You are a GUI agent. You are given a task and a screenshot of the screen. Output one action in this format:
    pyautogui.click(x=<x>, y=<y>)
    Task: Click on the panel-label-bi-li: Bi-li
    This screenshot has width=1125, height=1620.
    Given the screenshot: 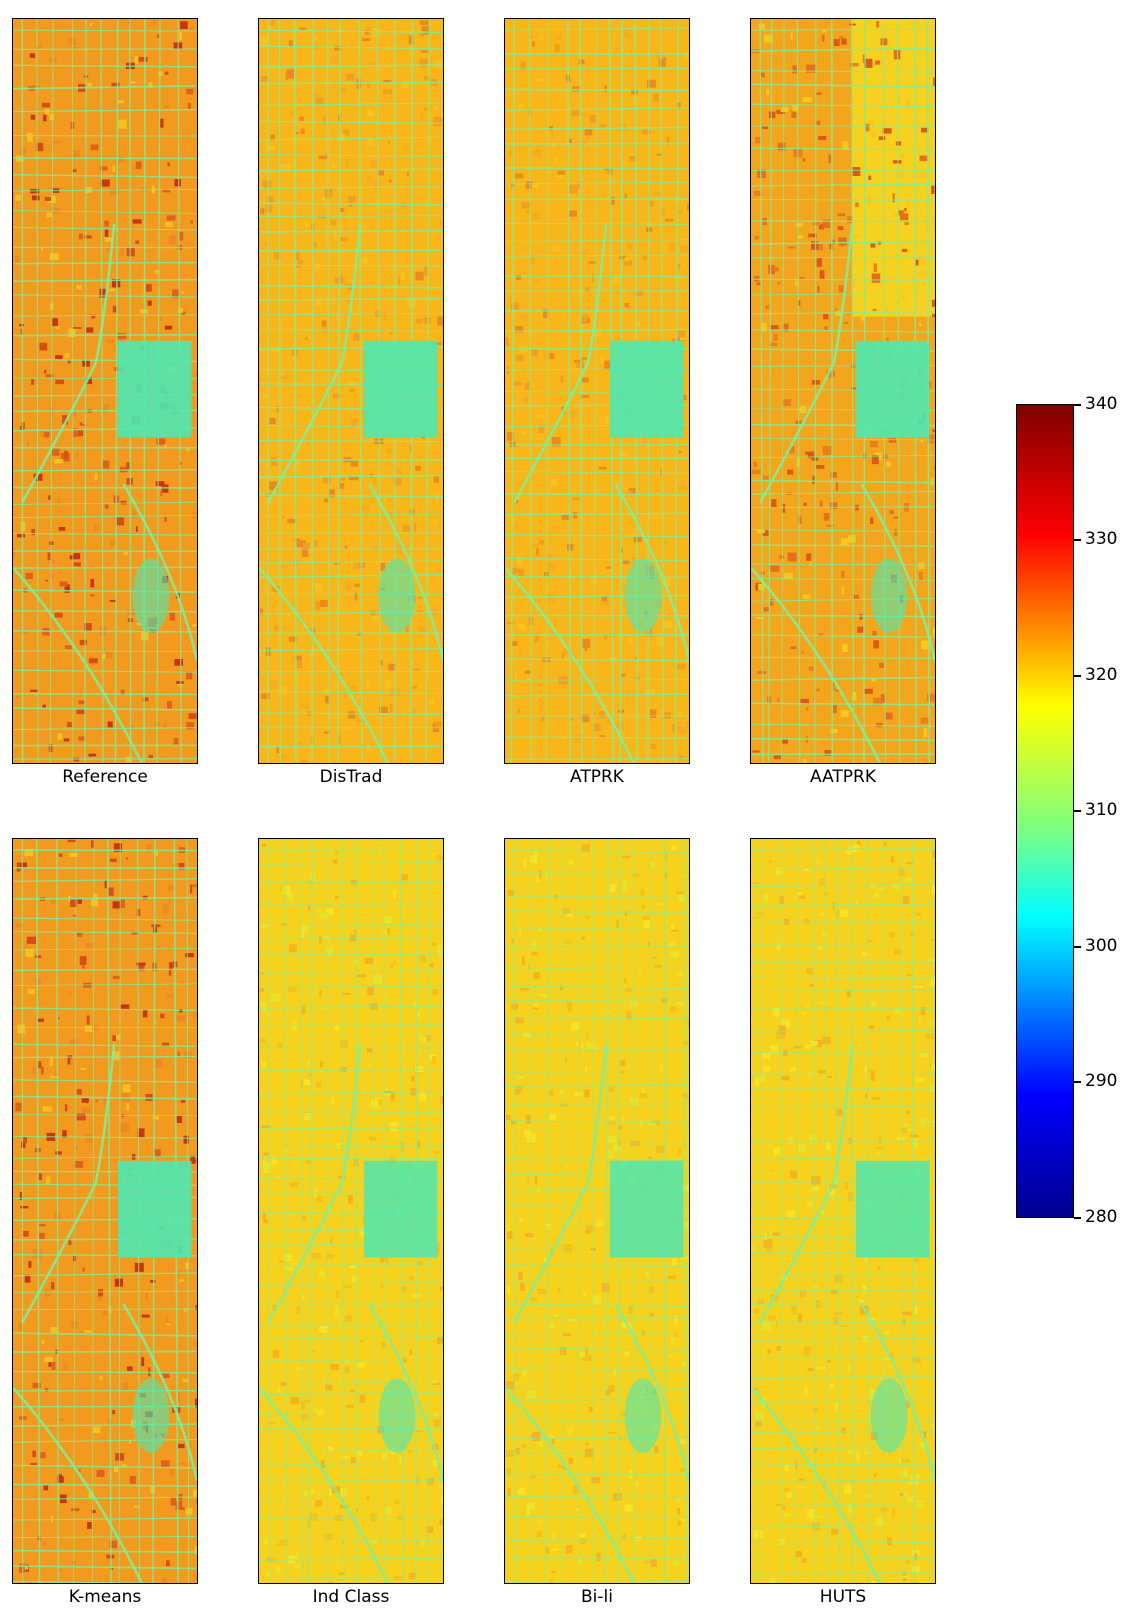 What is the action you would take?
    pyautogui.click(x=597, y=1597)
    